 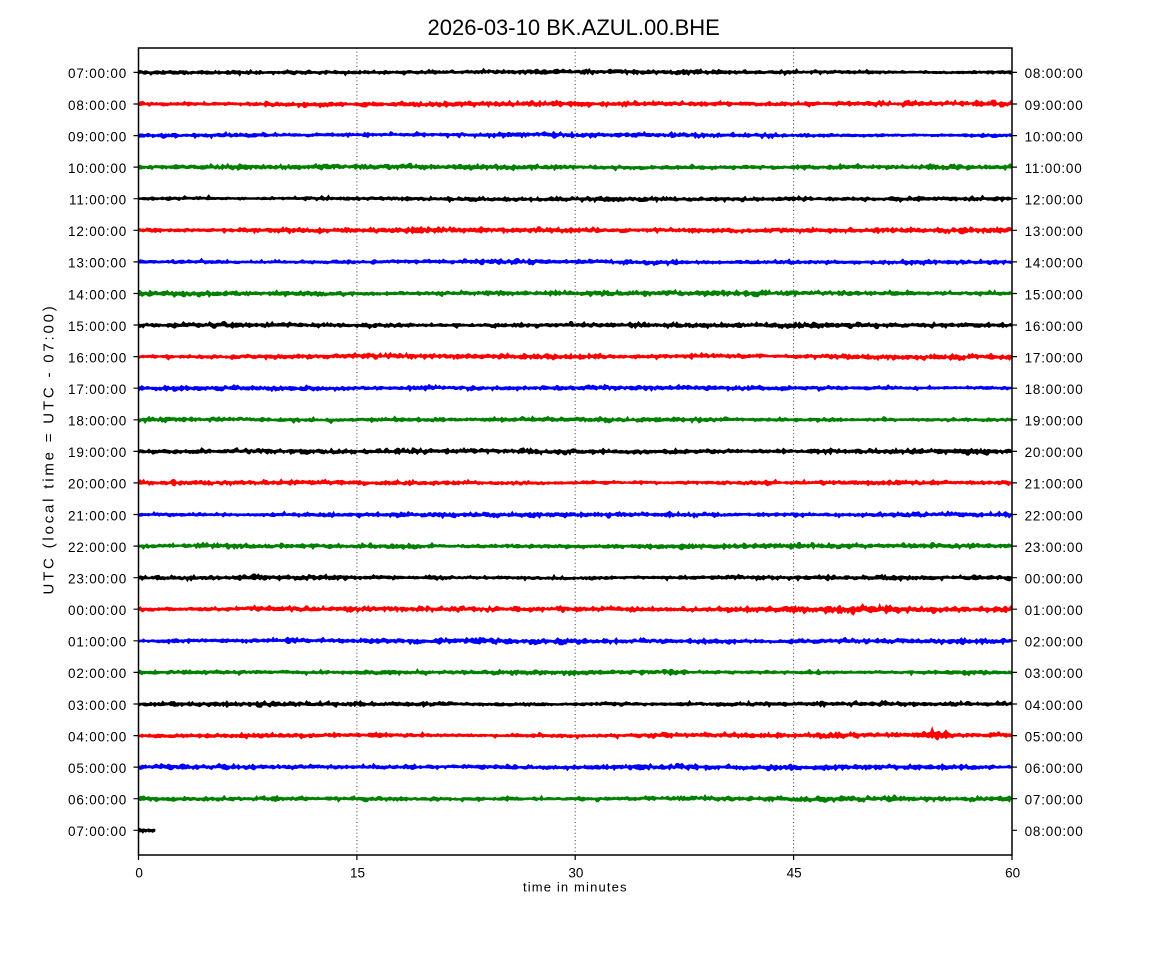 What do you see at coordinates (574, 27) in the screenshot?
I see `svg-text: 2026-03-10 BK.AZUL.00.BHE` at bounding box center [574, 27].